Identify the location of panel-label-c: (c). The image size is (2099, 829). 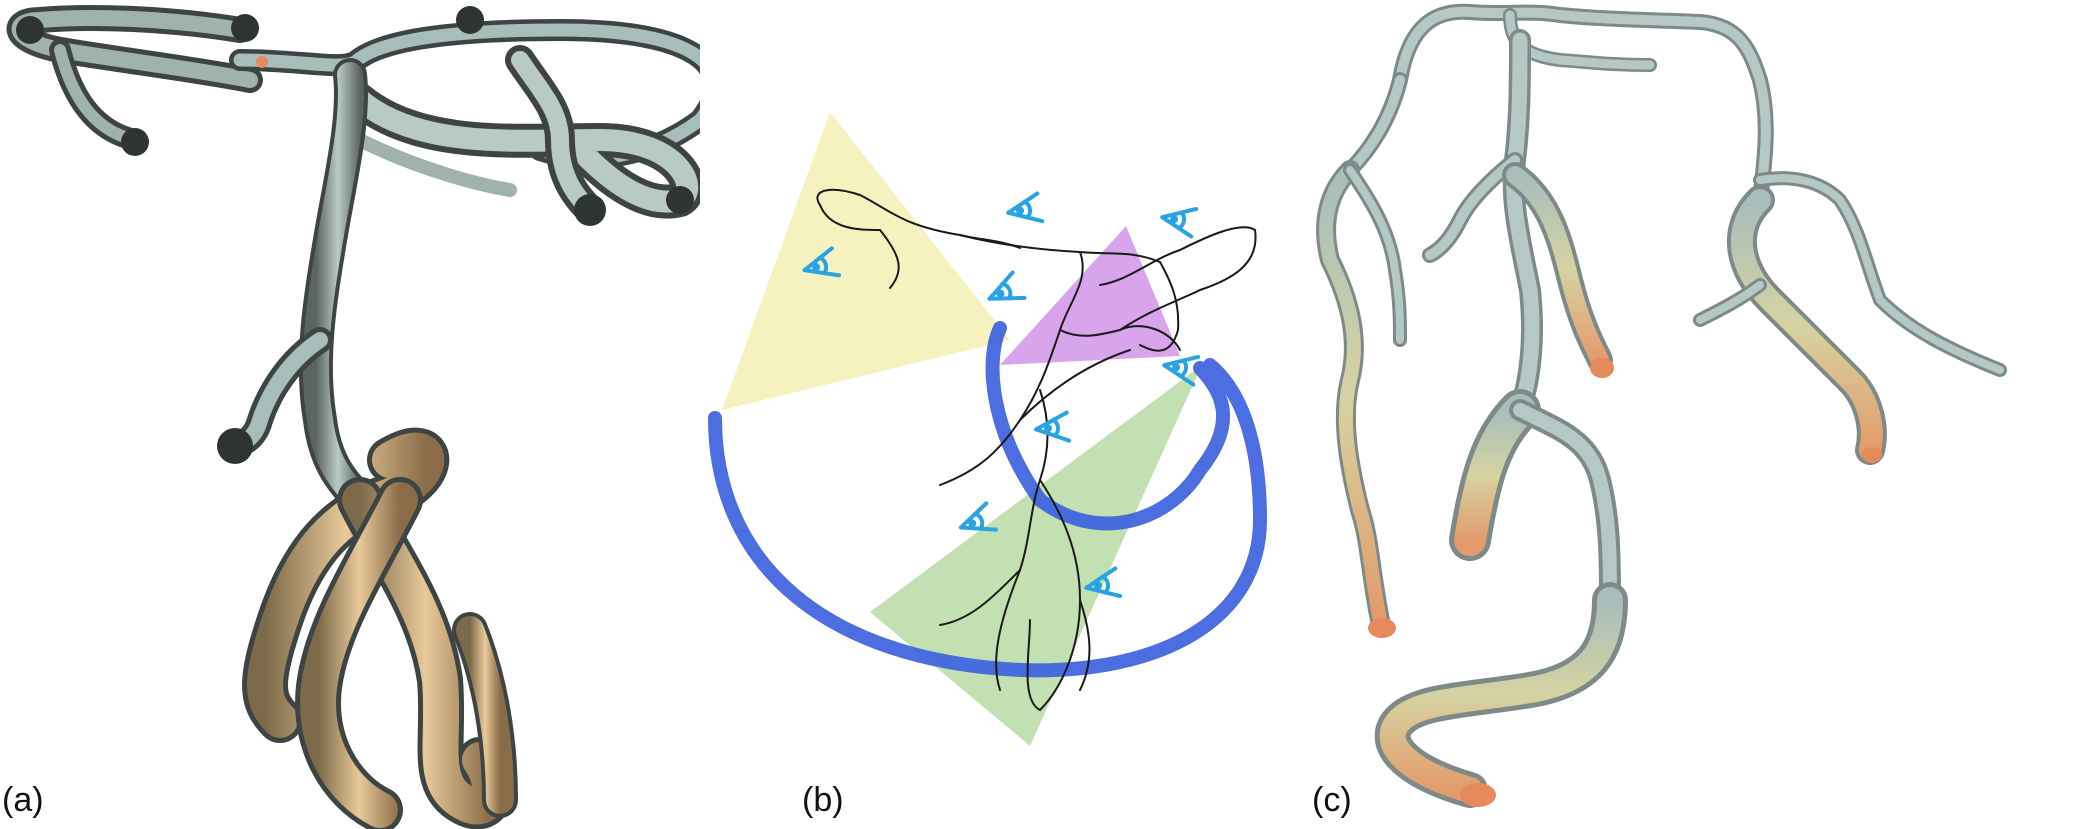
(1332, 800).